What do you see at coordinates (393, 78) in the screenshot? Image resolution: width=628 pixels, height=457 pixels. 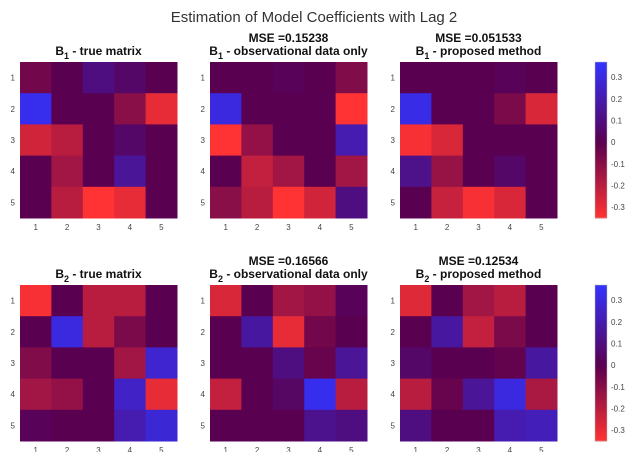 I see `y-tick-label: 1` at bounding box center [393, 78].